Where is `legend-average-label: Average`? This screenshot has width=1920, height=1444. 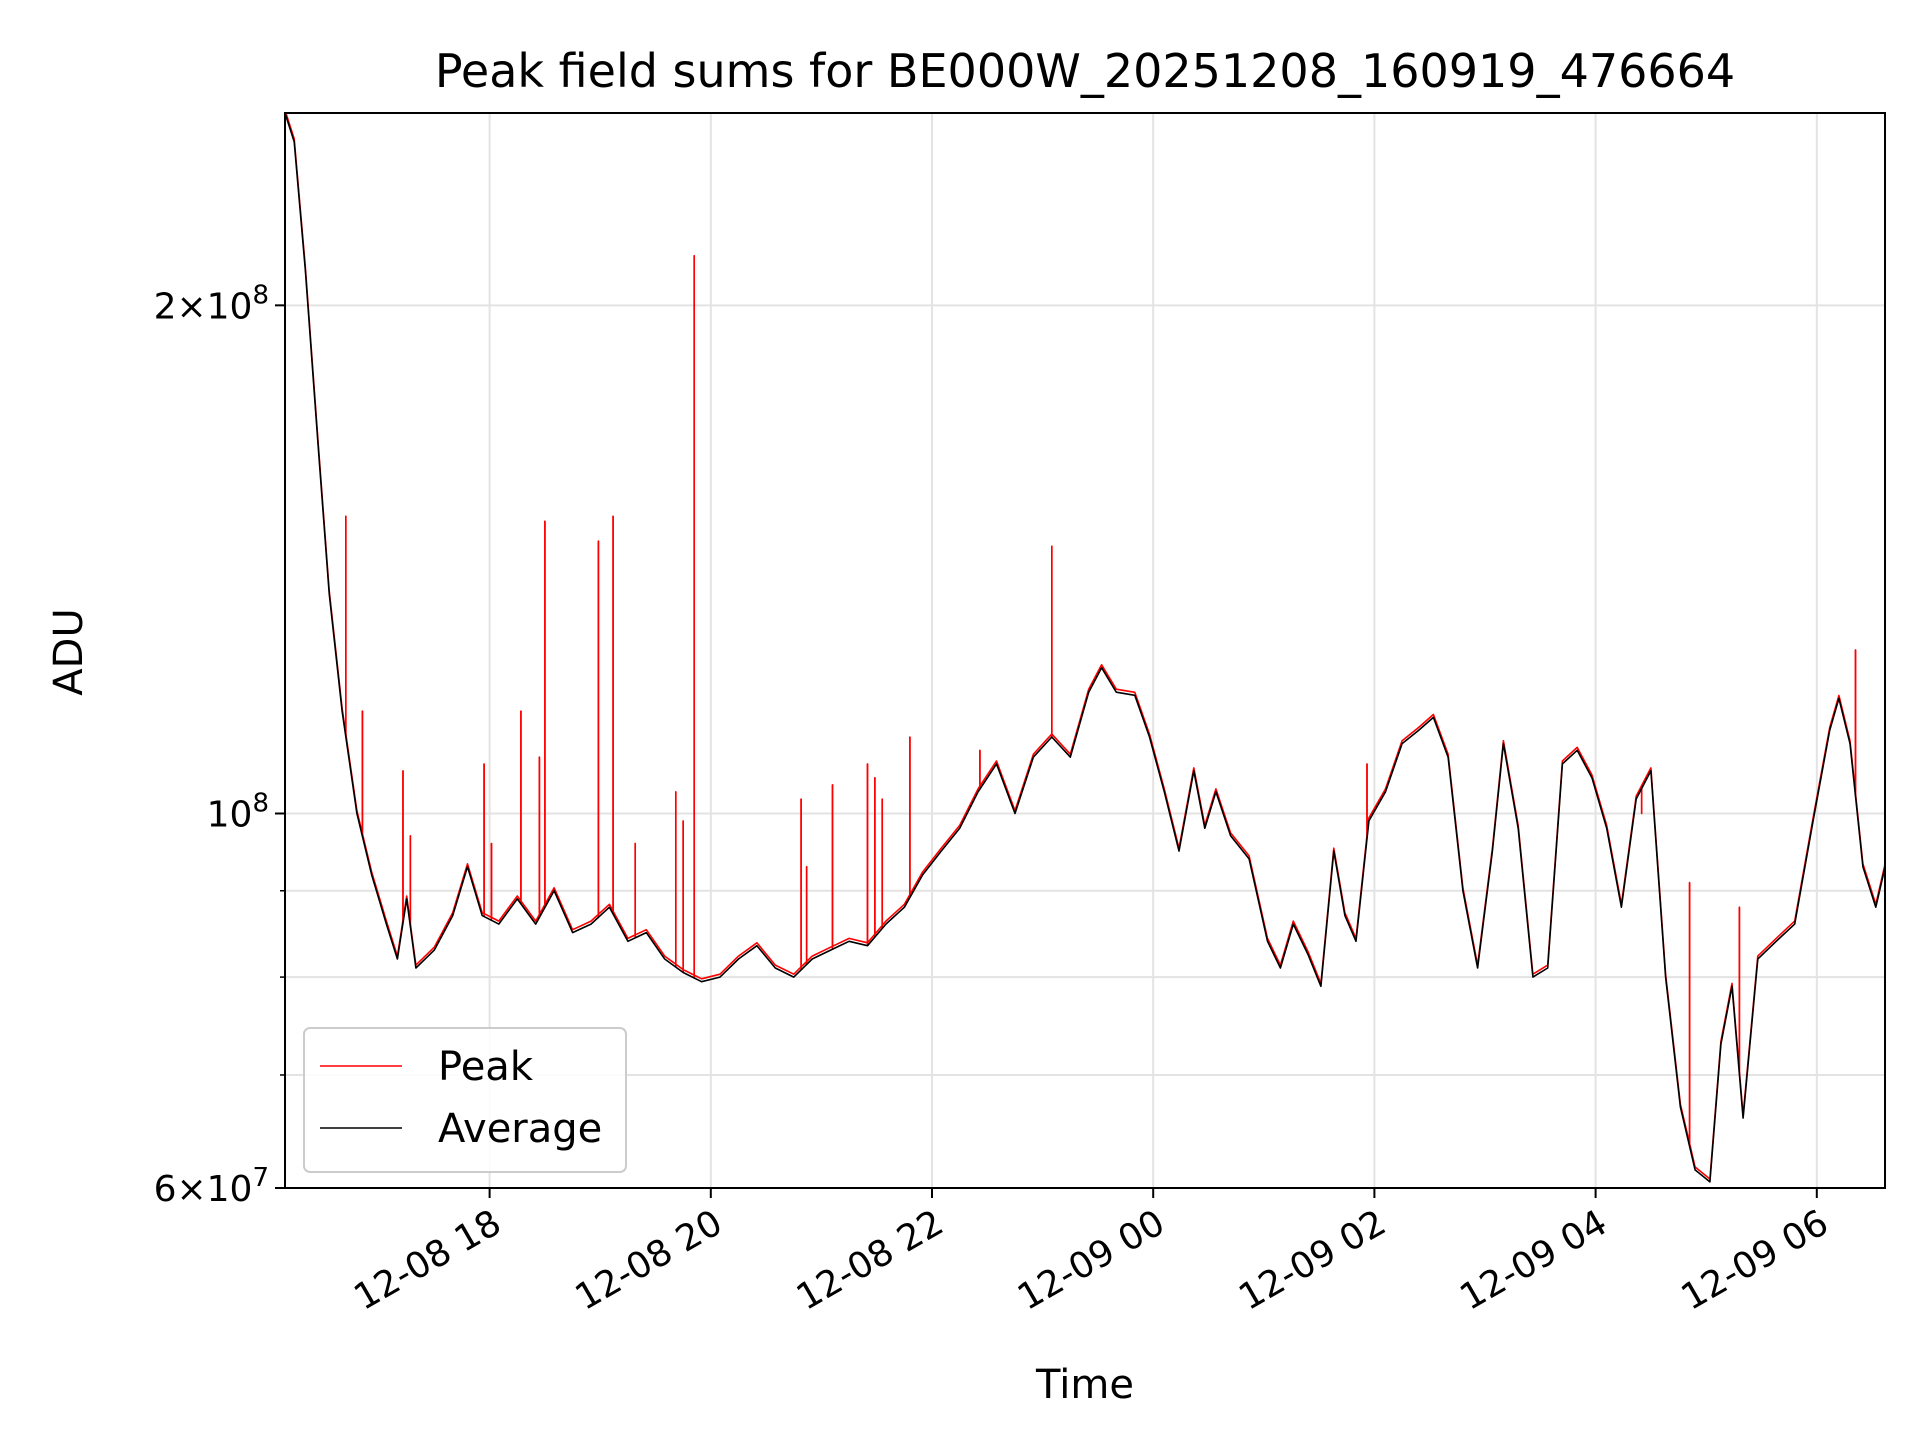
legend-average-label: Average is located at coordinates (520, 1129).